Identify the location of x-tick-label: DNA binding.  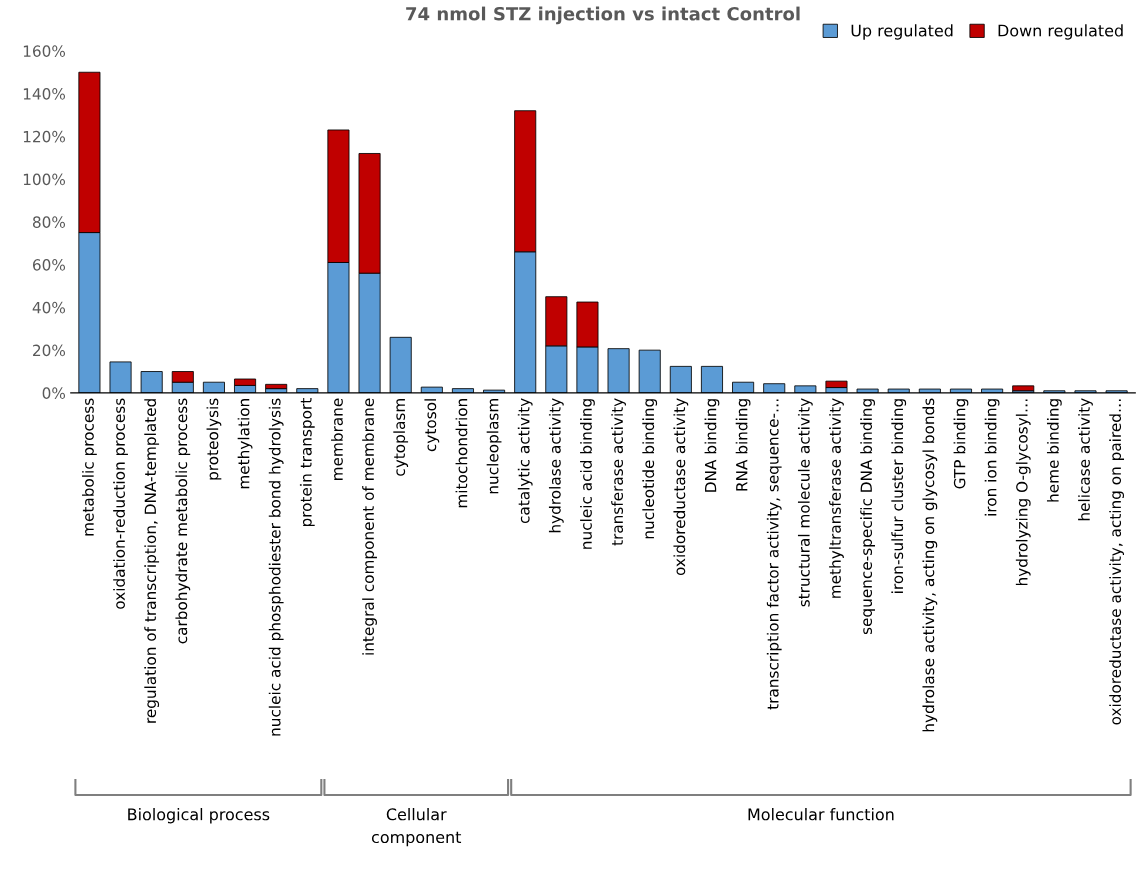
(712, 445).